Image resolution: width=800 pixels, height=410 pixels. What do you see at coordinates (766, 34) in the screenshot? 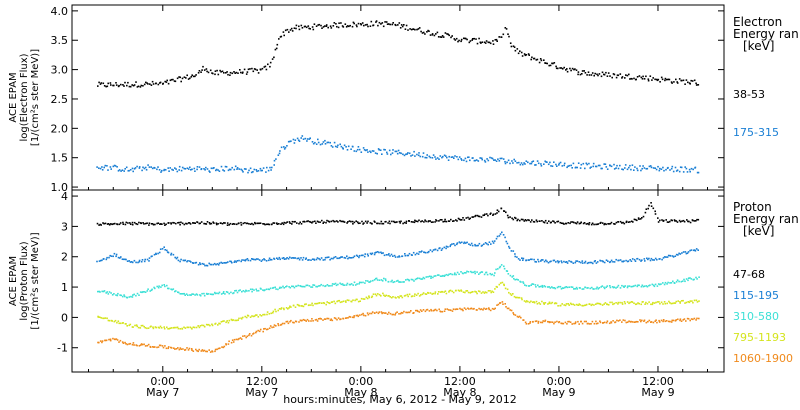
I see `legend-title: Energy ran` at bounding box center [766, 34].